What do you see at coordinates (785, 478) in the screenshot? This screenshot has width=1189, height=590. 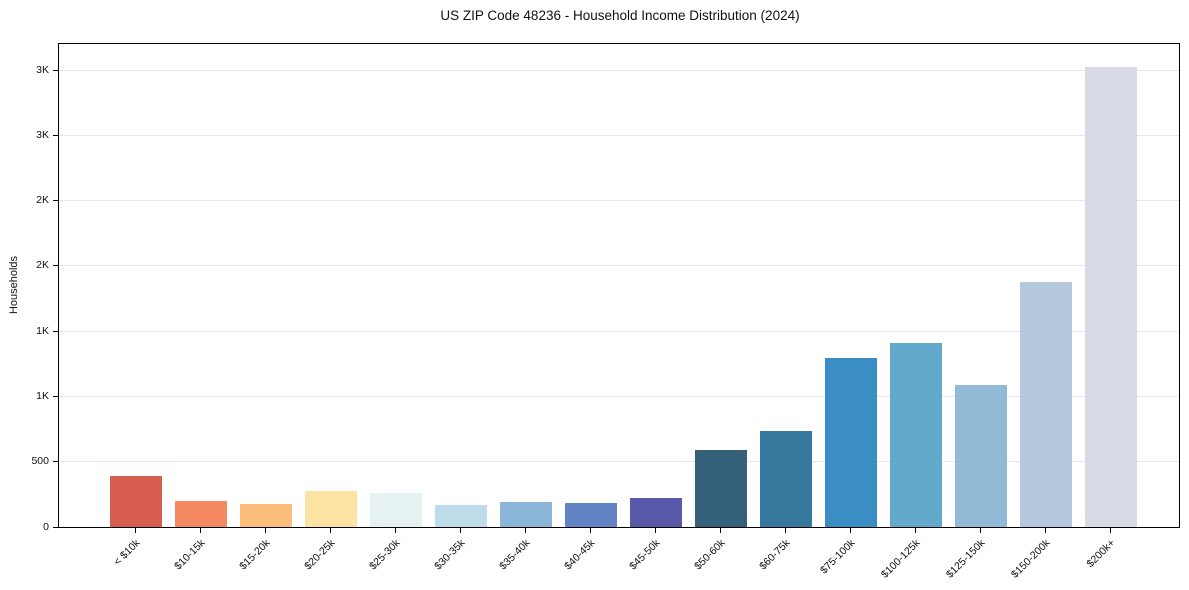 I see `bar-60-75k` at bounding box center [785, 478].